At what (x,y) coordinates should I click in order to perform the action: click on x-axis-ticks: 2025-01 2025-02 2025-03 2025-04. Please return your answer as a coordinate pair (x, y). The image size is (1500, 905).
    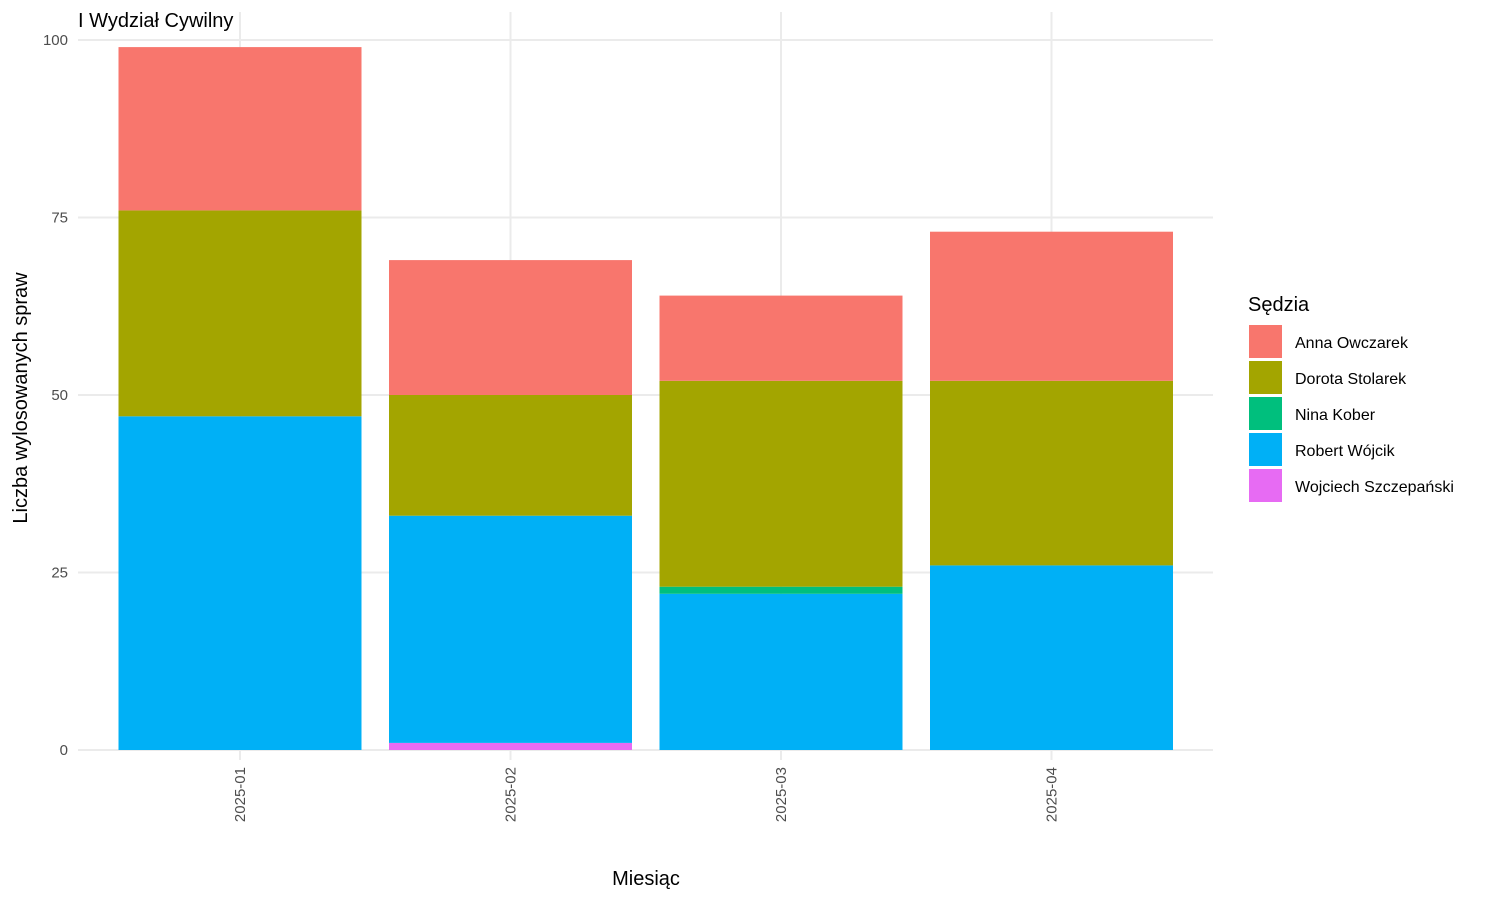
    Looking at the image, I should click on (646, 794).